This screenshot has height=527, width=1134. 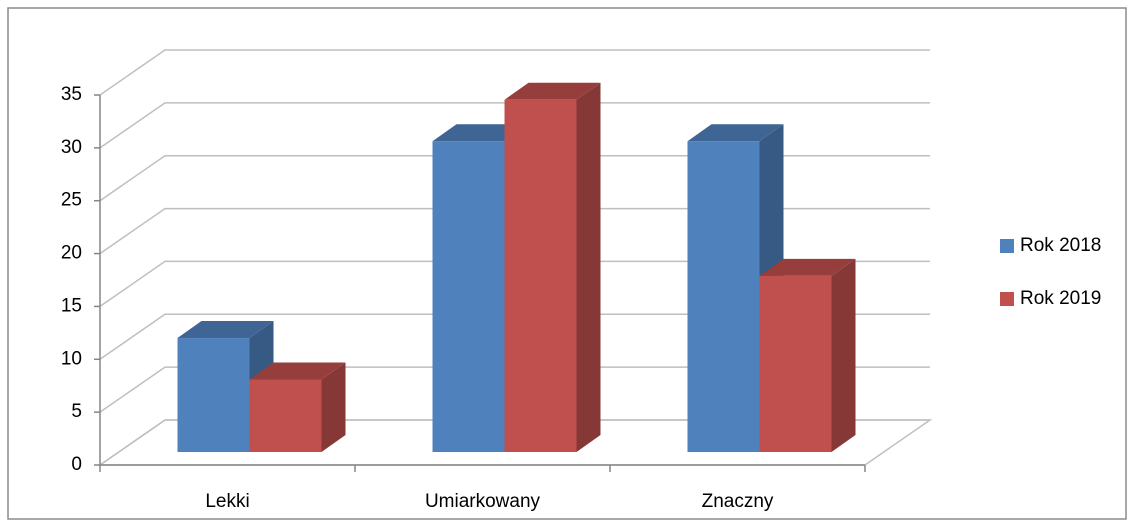 I want to click on y-tick-label: 15, so click(x=71, y=305).